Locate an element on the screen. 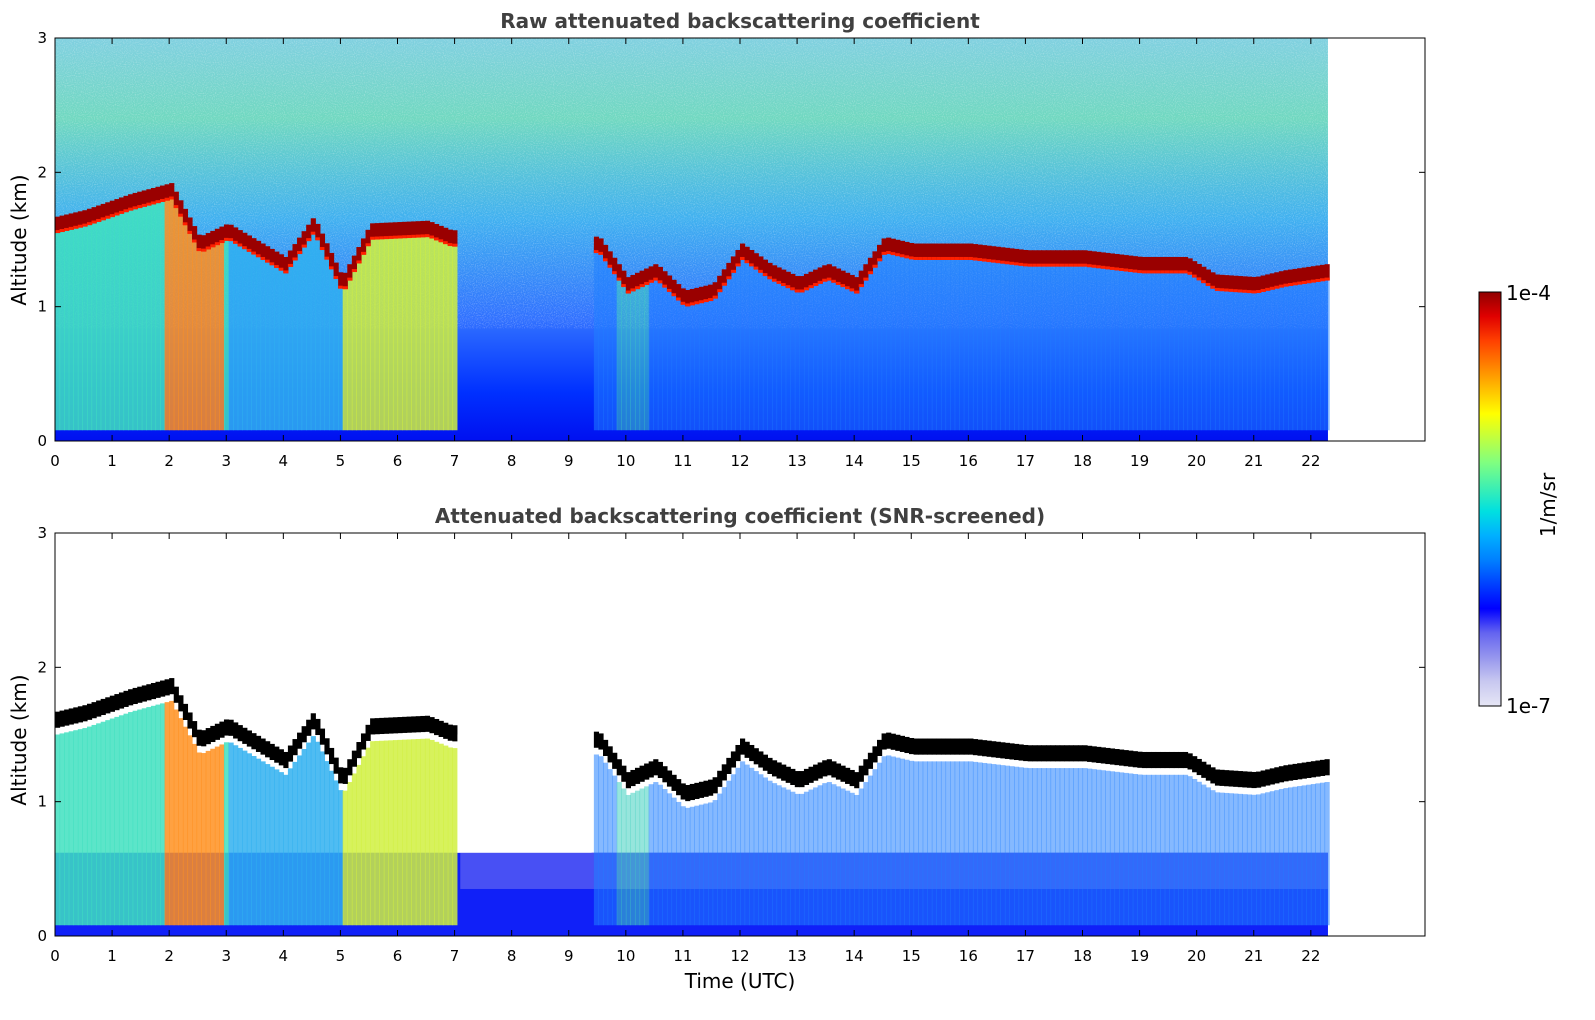  x-tick-label: 8 is located at coordinates (512, 956).